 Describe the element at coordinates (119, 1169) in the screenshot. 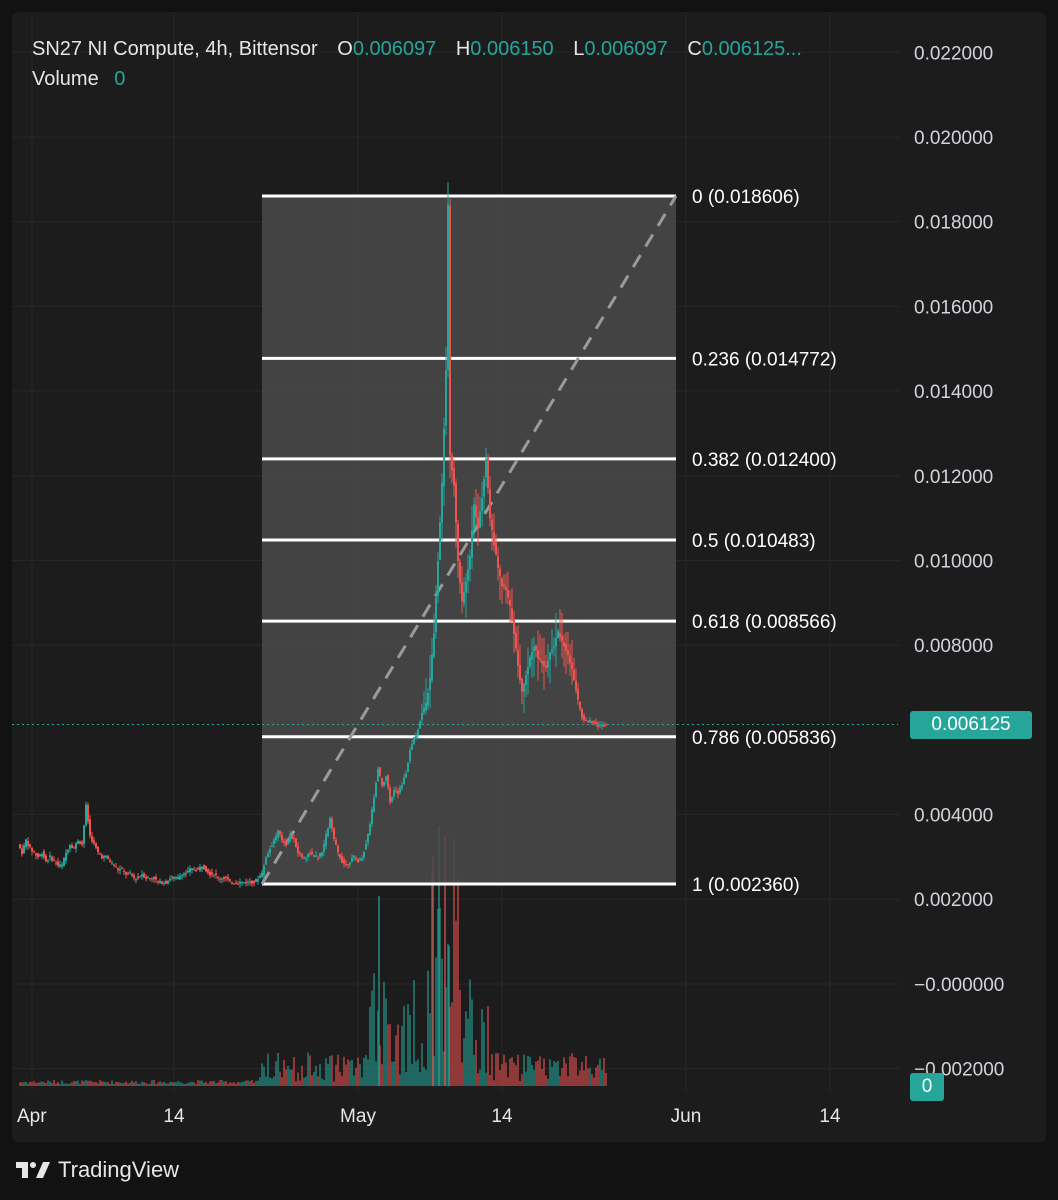

I see `tradingview-brand: TradingView` at that location.